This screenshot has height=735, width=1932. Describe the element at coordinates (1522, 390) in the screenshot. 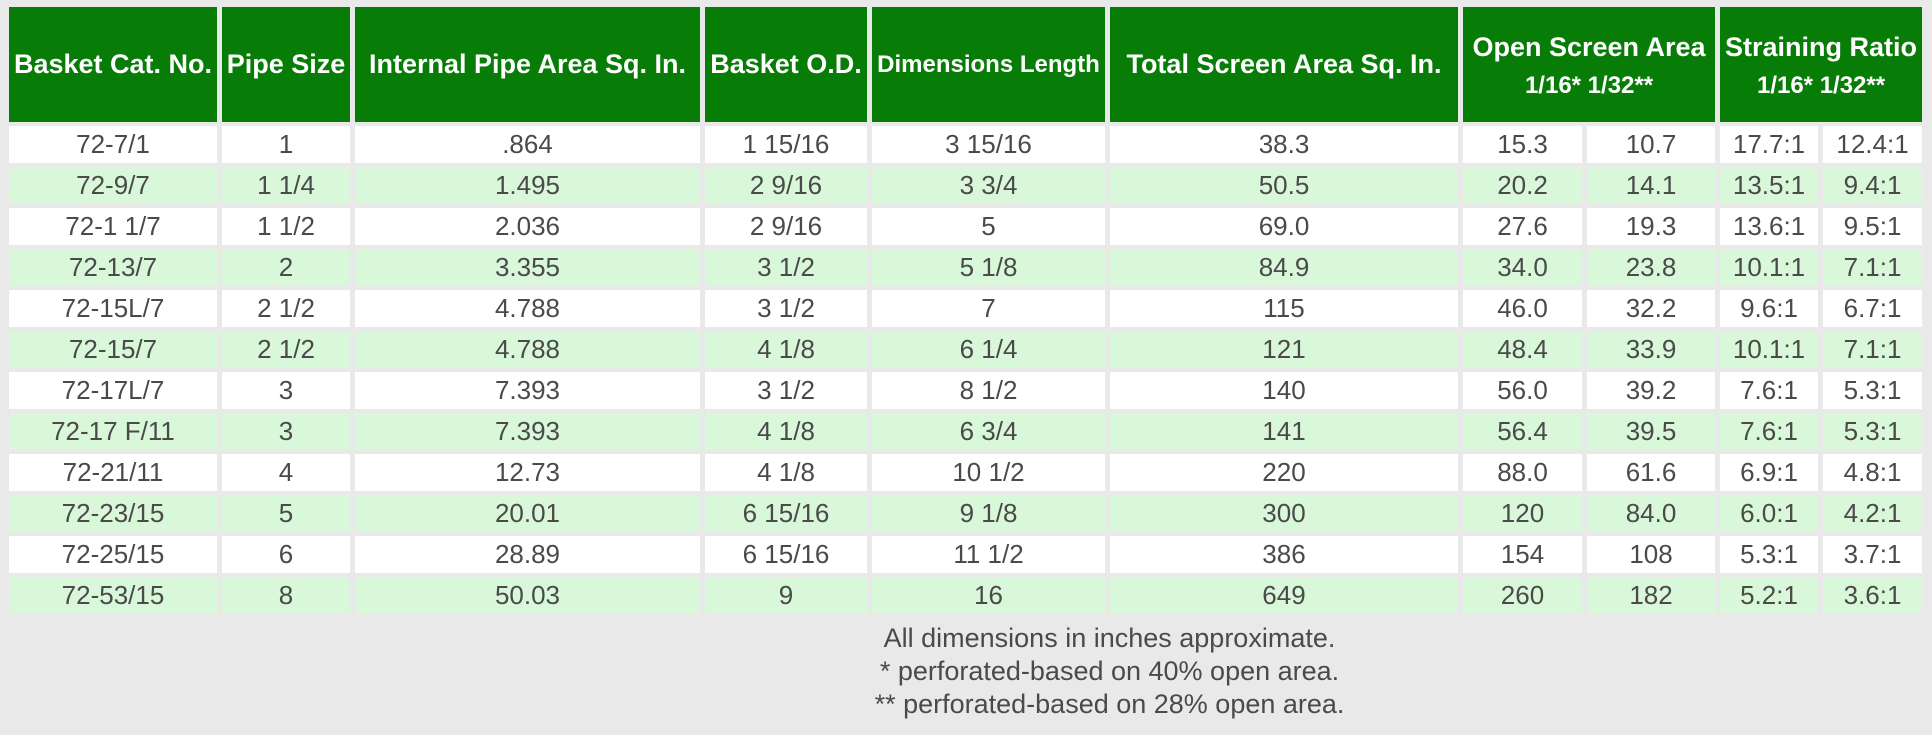

I see `table-cell: 56.0` at that location.